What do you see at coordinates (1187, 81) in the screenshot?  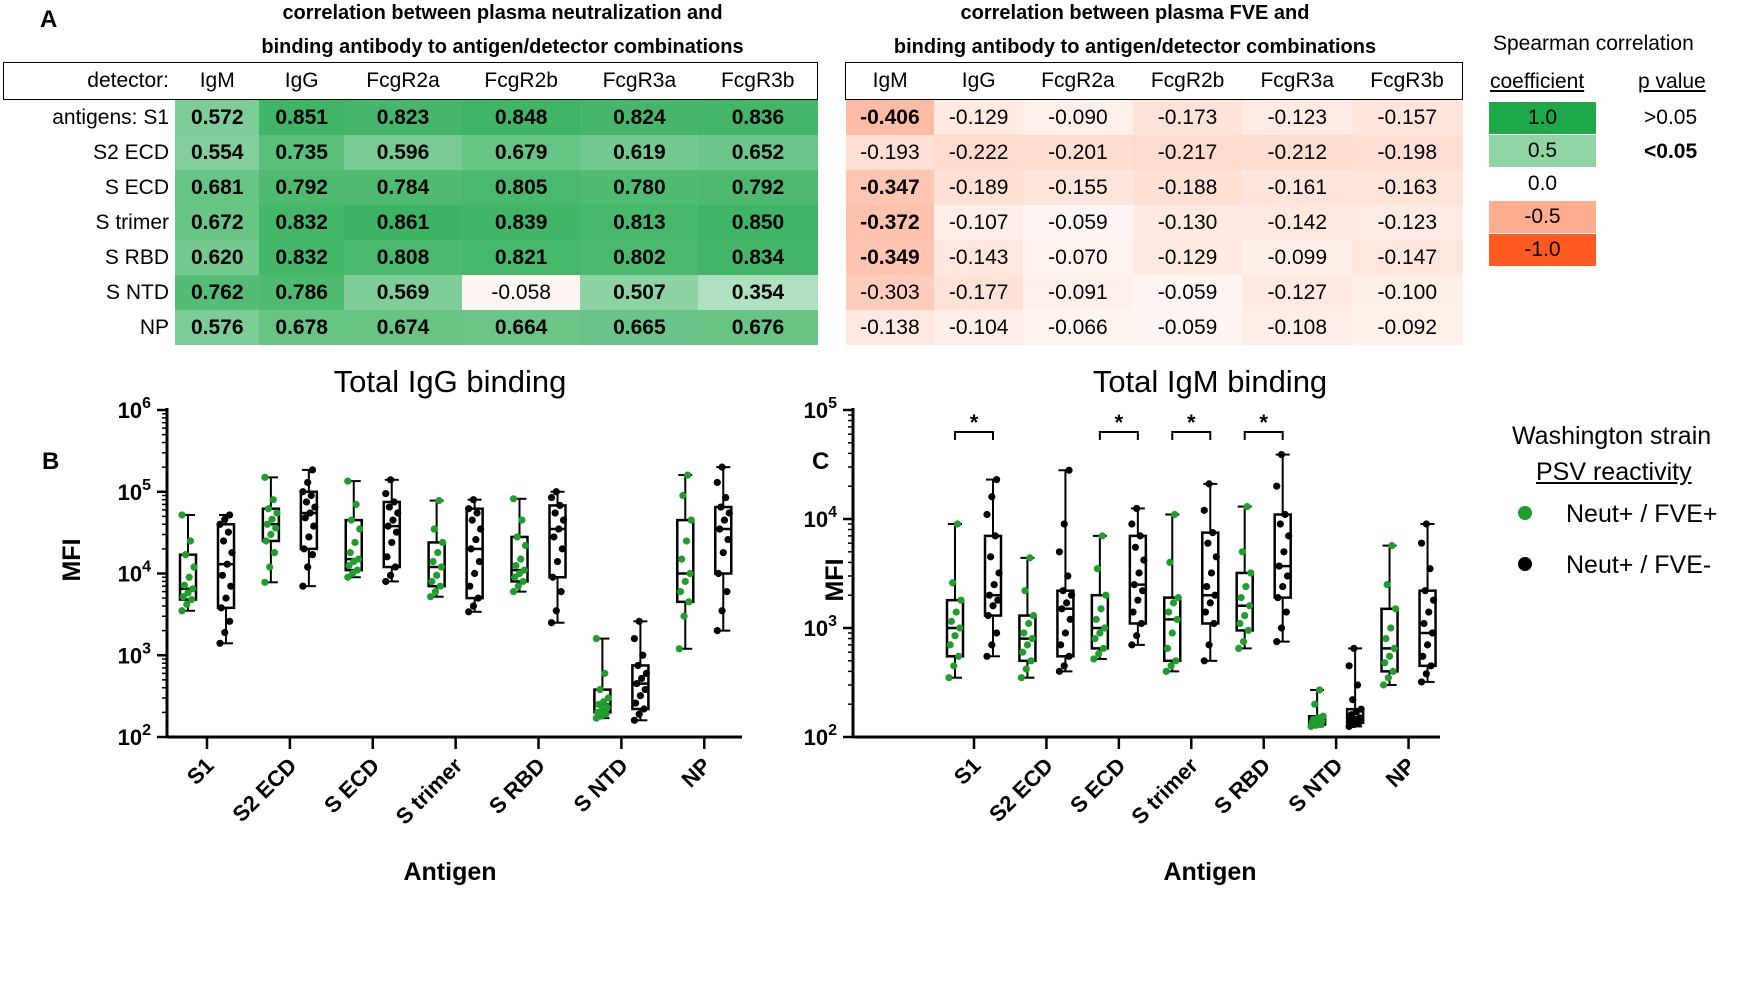 I see `fve-detector-fcgr2b: FcgR2b` at bounding box center [1187, 81].